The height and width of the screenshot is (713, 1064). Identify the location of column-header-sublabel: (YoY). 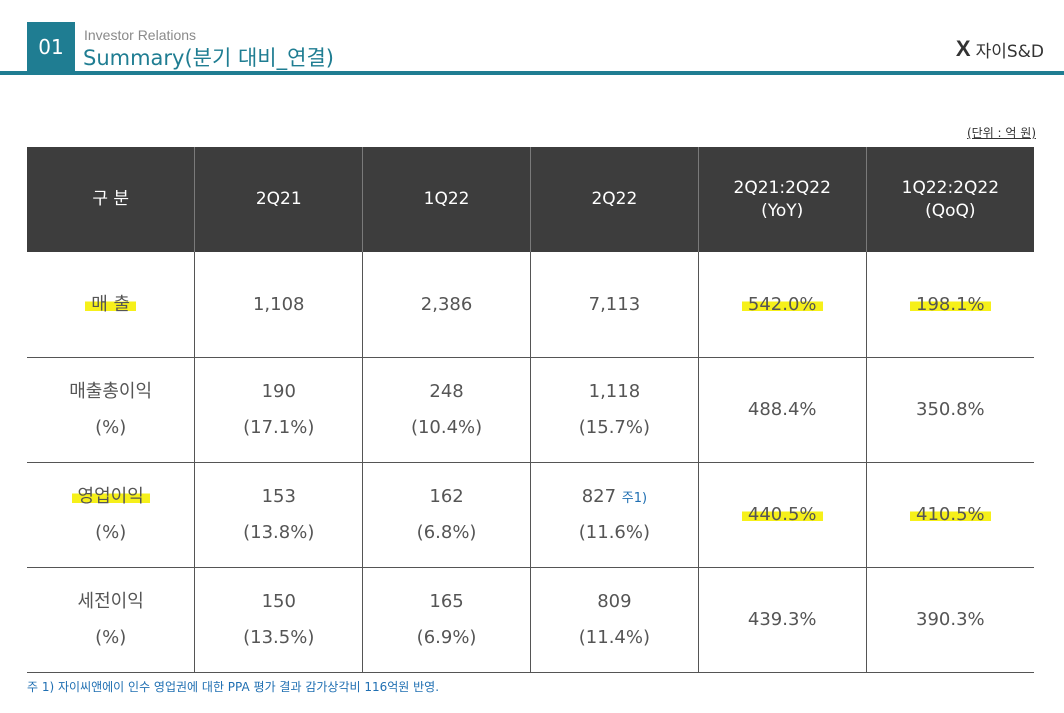
(782, 210).